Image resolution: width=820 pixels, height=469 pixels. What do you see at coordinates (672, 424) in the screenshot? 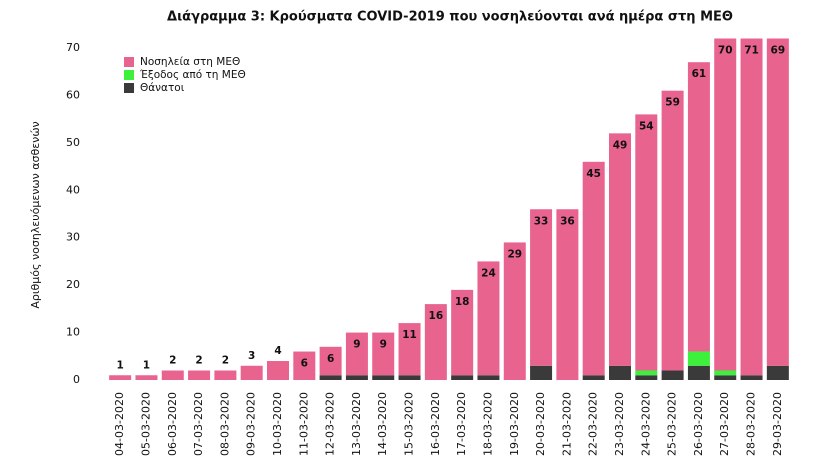
I see `x-tick-label: 25-03-2020` at bounding box center [672, 424].